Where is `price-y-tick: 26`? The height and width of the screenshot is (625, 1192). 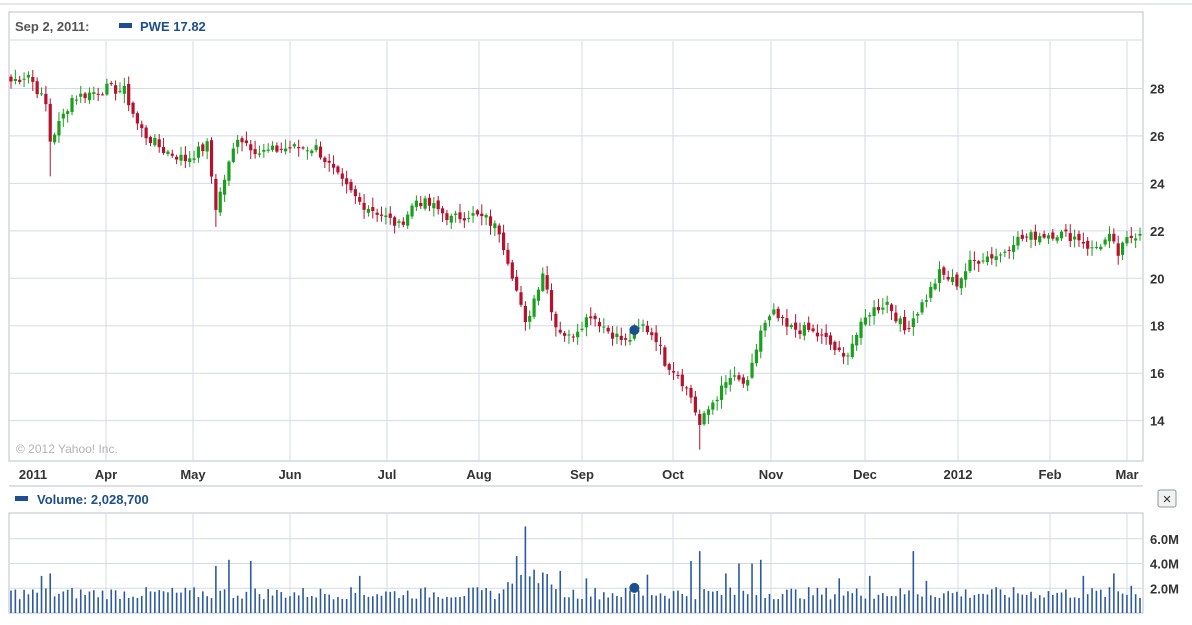
price-y-tick: 26 is located at coordinates (1157, 136).